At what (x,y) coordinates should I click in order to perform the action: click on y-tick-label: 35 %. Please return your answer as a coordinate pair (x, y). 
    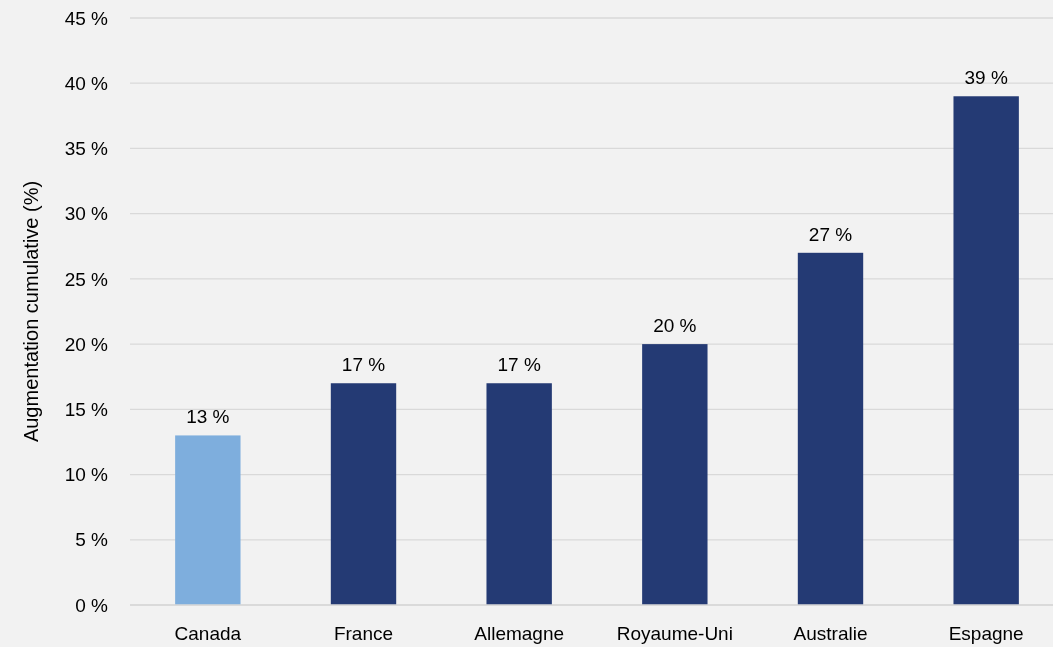
    Looking at the image, I should click on (86, 149).